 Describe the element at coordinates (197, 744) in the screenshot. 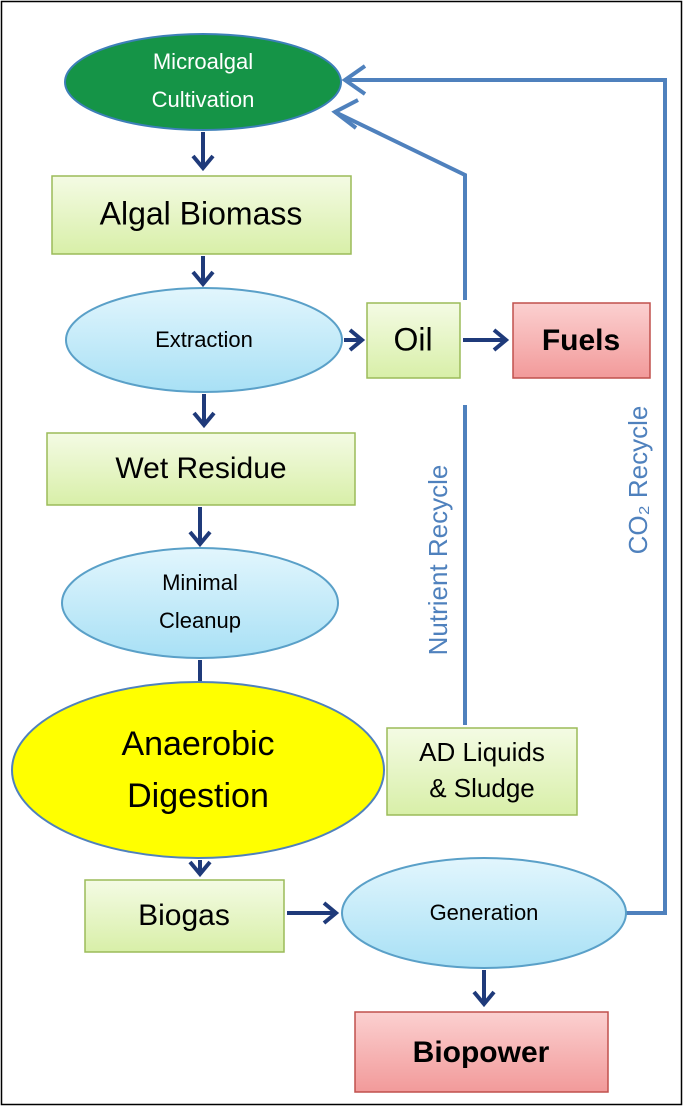

I see `node-label: Anaerobic` at that location.